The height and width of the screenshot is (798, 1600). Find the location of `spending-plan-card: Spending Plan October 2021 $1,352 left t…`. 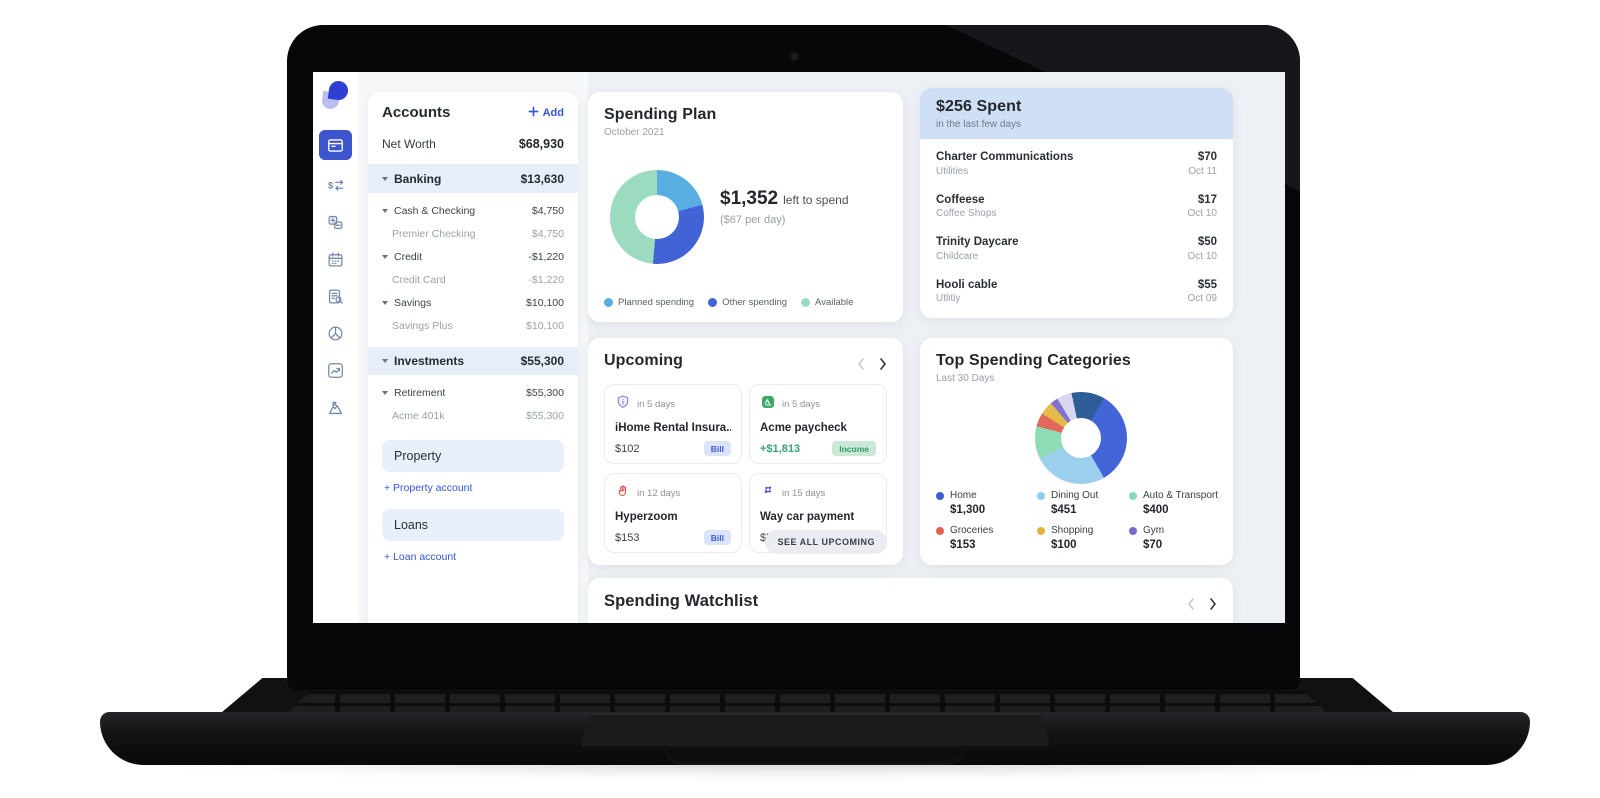

spending-plan-card: Spending Plan October 2021 $1,352 left t… is located at coordinates (745, 207).